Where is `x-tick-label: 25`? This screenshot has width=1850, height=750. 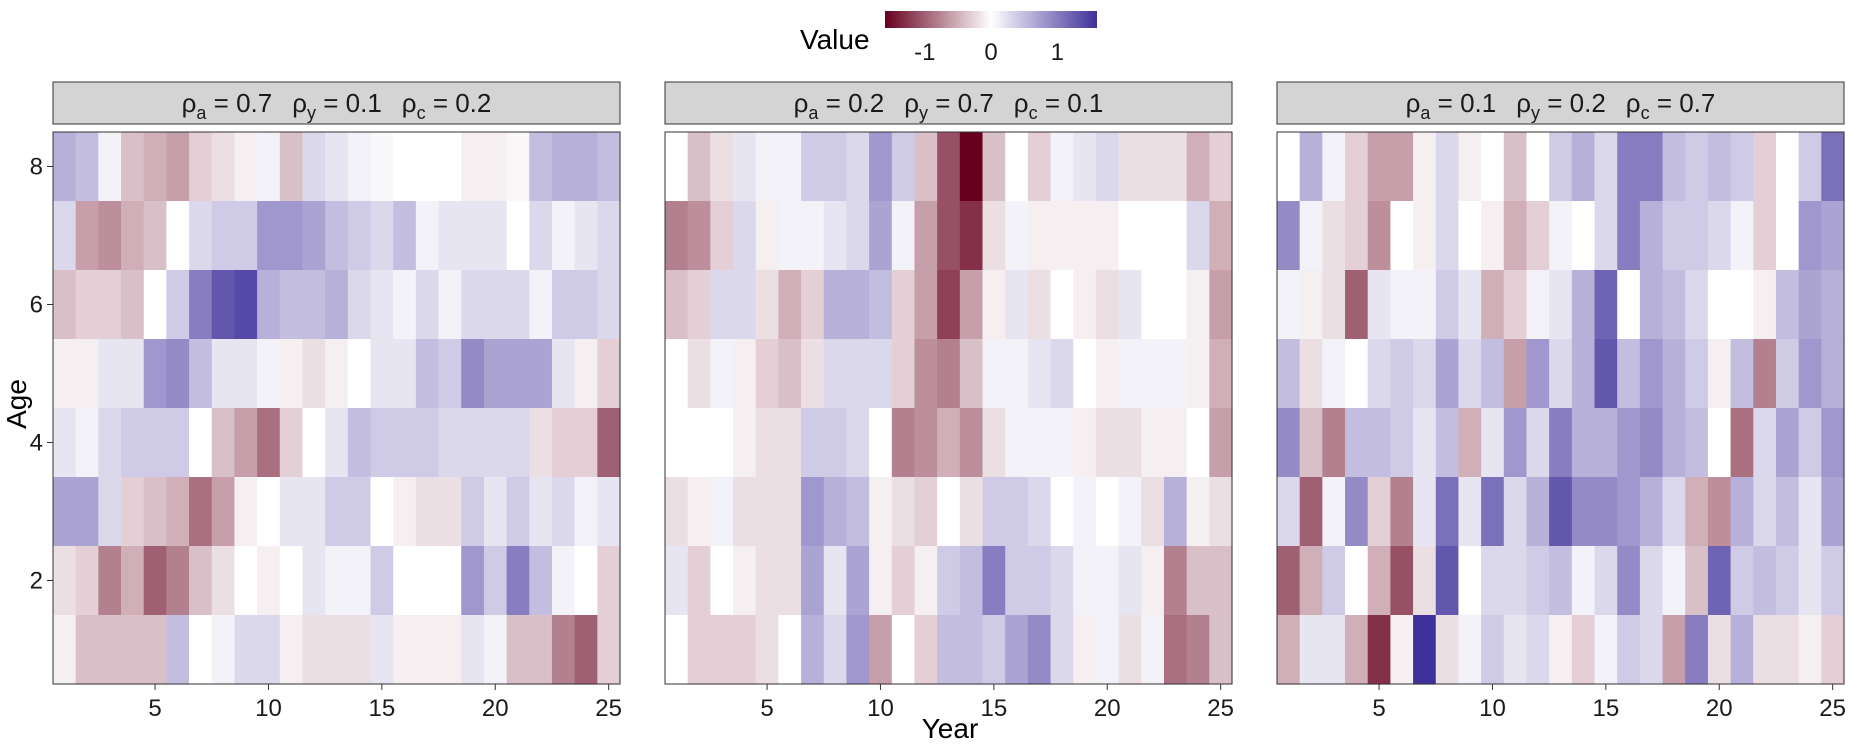 x-tick-label: 25 is located at coordinates (1220, 708).